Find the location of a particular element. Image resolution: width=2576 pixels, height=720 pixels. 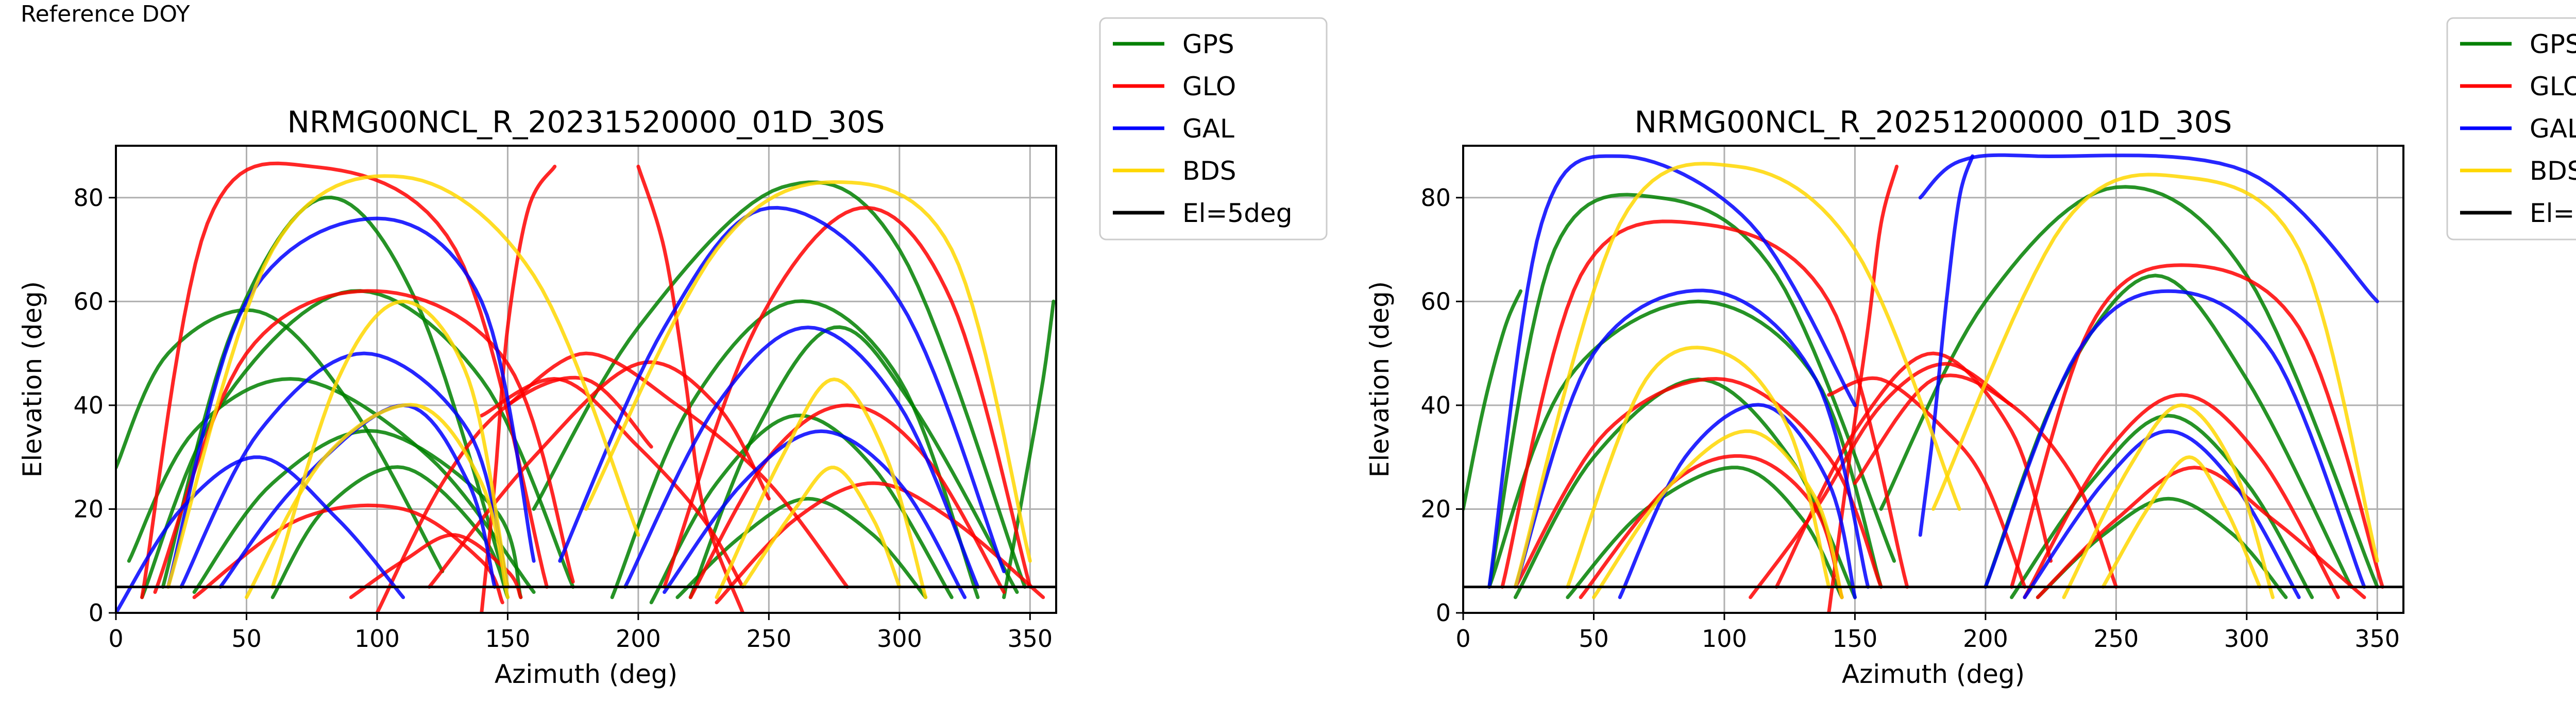

reference-doy-label: Reference DOY is located at coordinates (105, 14).